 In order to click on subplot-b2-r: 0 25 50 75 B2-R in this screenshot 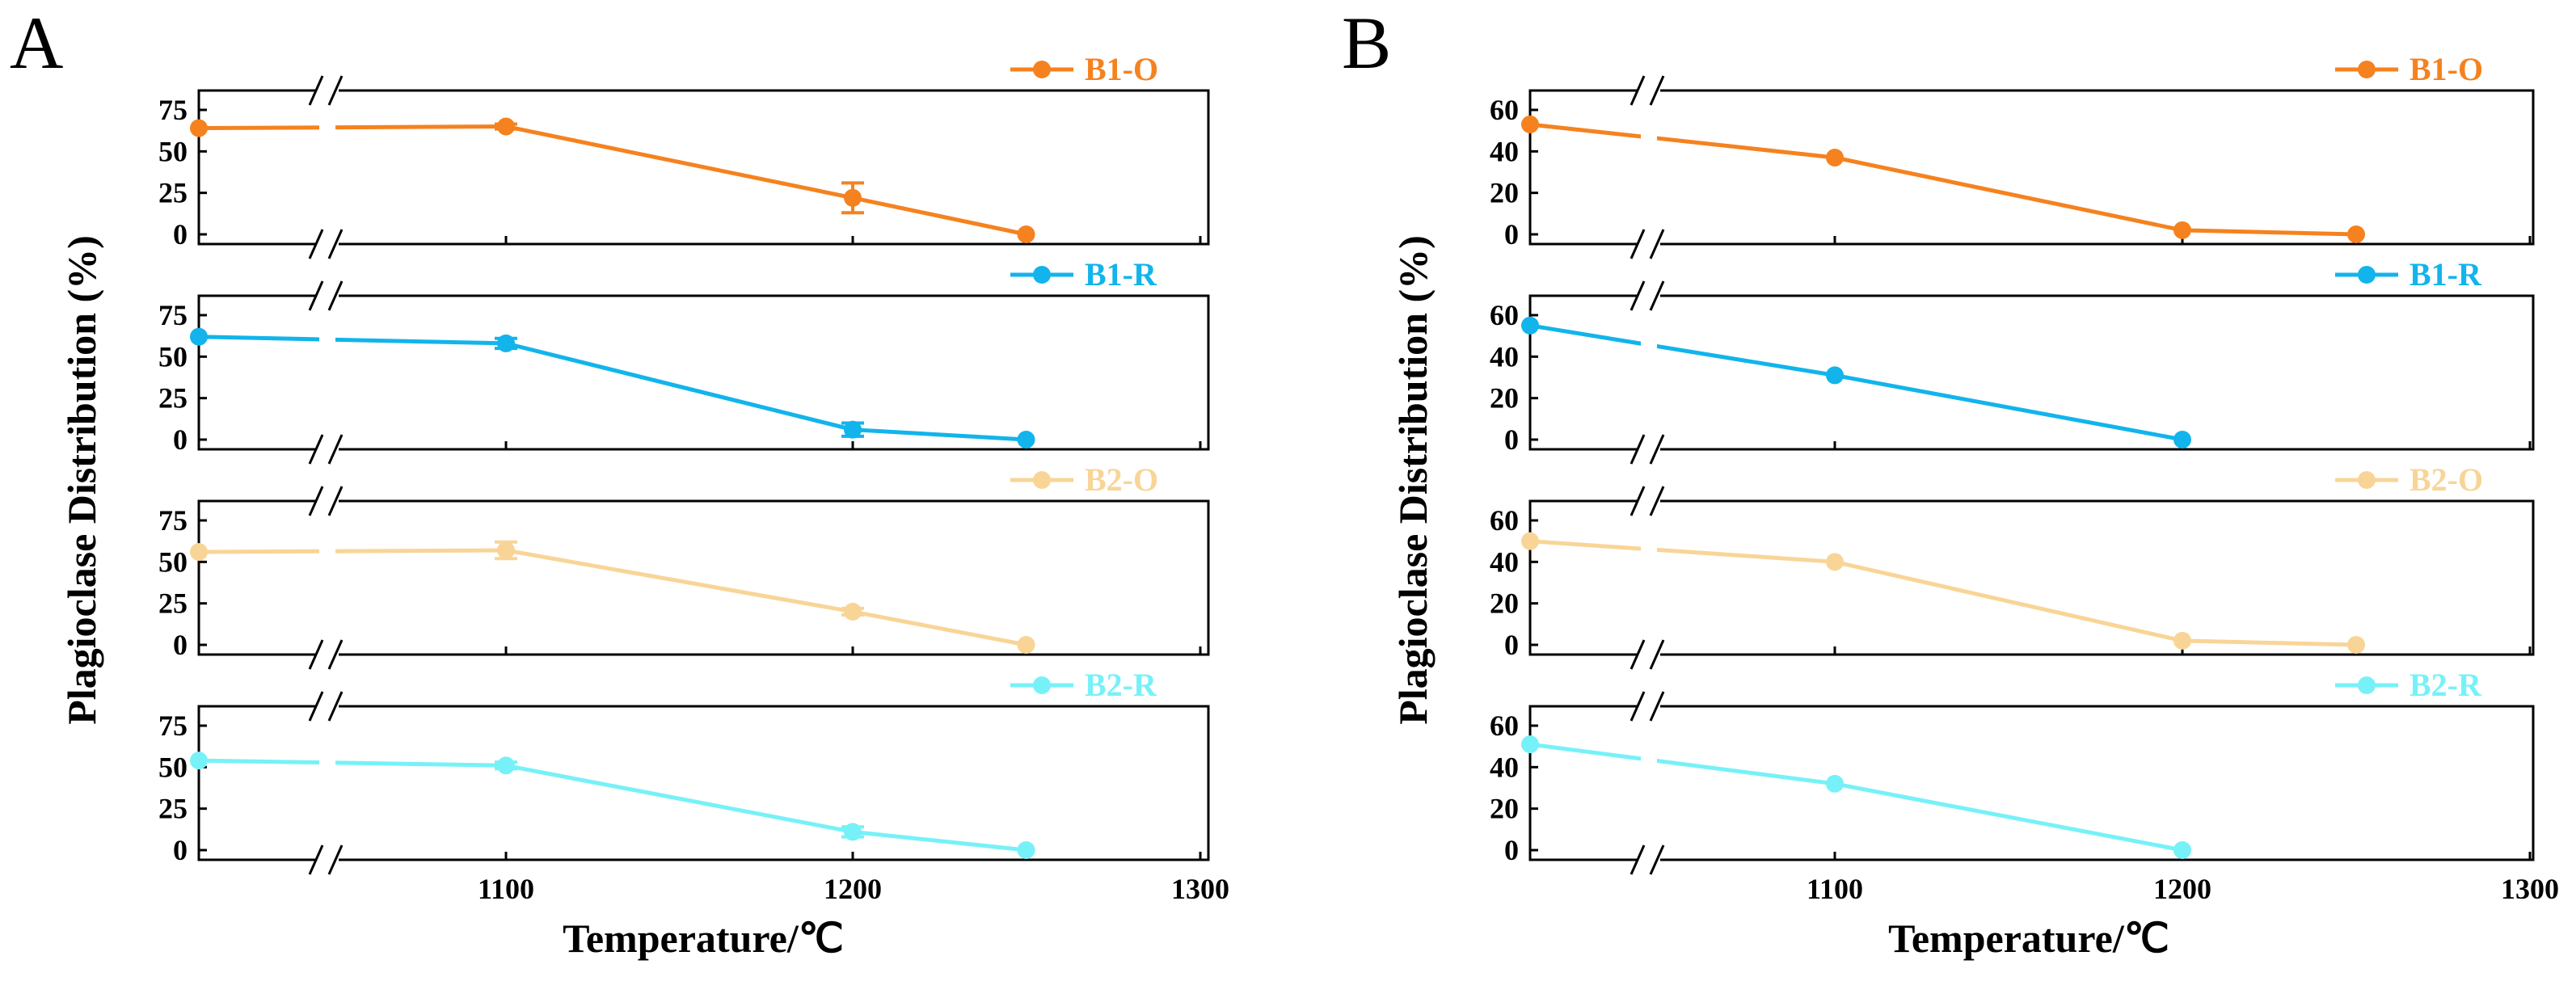, I will do `click(684, 771)`.